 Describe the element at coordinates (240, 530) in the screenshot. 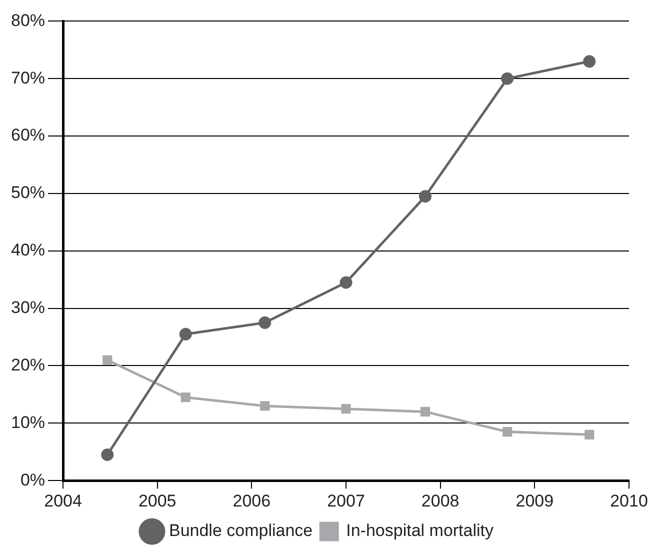

I see `legend-label: Bundle compliance` at that location.